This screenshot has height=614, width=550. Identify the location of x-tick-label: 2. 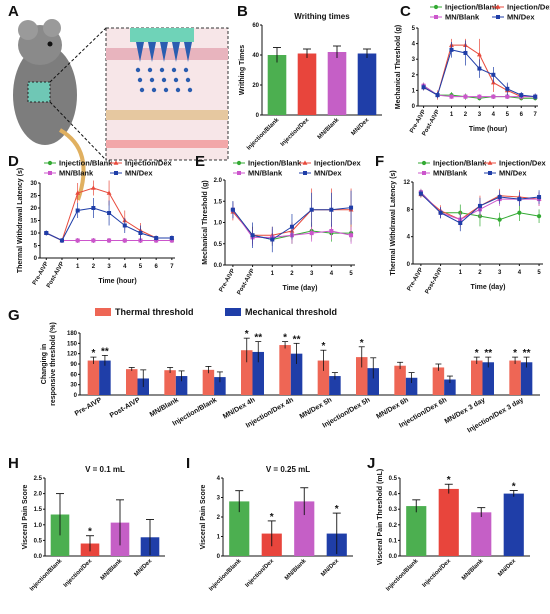
(466, 115).